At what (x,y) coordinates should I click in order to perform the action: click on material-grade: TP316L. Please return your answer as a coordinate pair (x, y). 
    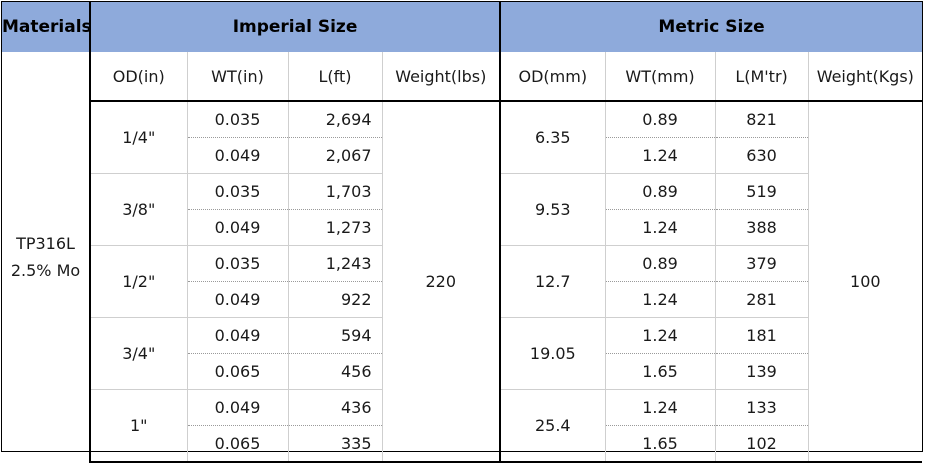
    Looking at the image, I should click on (45, 243).